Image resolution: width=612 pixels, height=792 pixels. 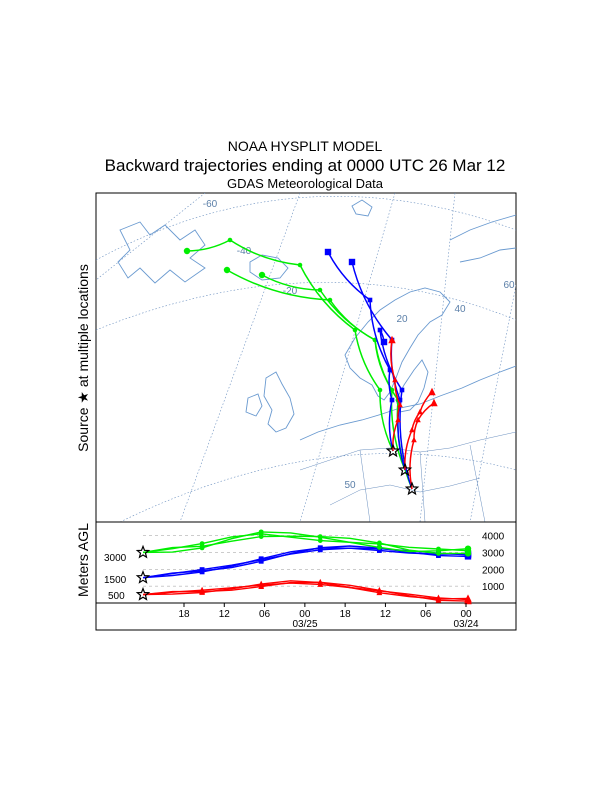 I want to click on chart-data-source: GDAS Meteorological Data, so click(x=305, y=183).